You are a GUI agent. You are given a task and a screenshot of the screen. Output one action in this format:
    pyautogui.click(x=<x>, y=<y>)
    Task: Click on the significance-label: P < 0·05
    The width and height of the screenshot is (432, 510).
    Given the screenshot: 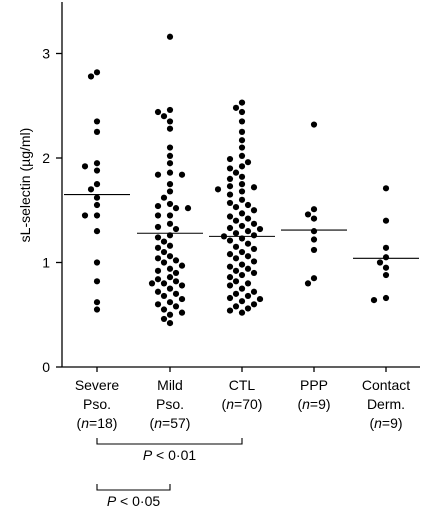 What is the action you would take?
    pyautogui.click(x=134, y=501)
    